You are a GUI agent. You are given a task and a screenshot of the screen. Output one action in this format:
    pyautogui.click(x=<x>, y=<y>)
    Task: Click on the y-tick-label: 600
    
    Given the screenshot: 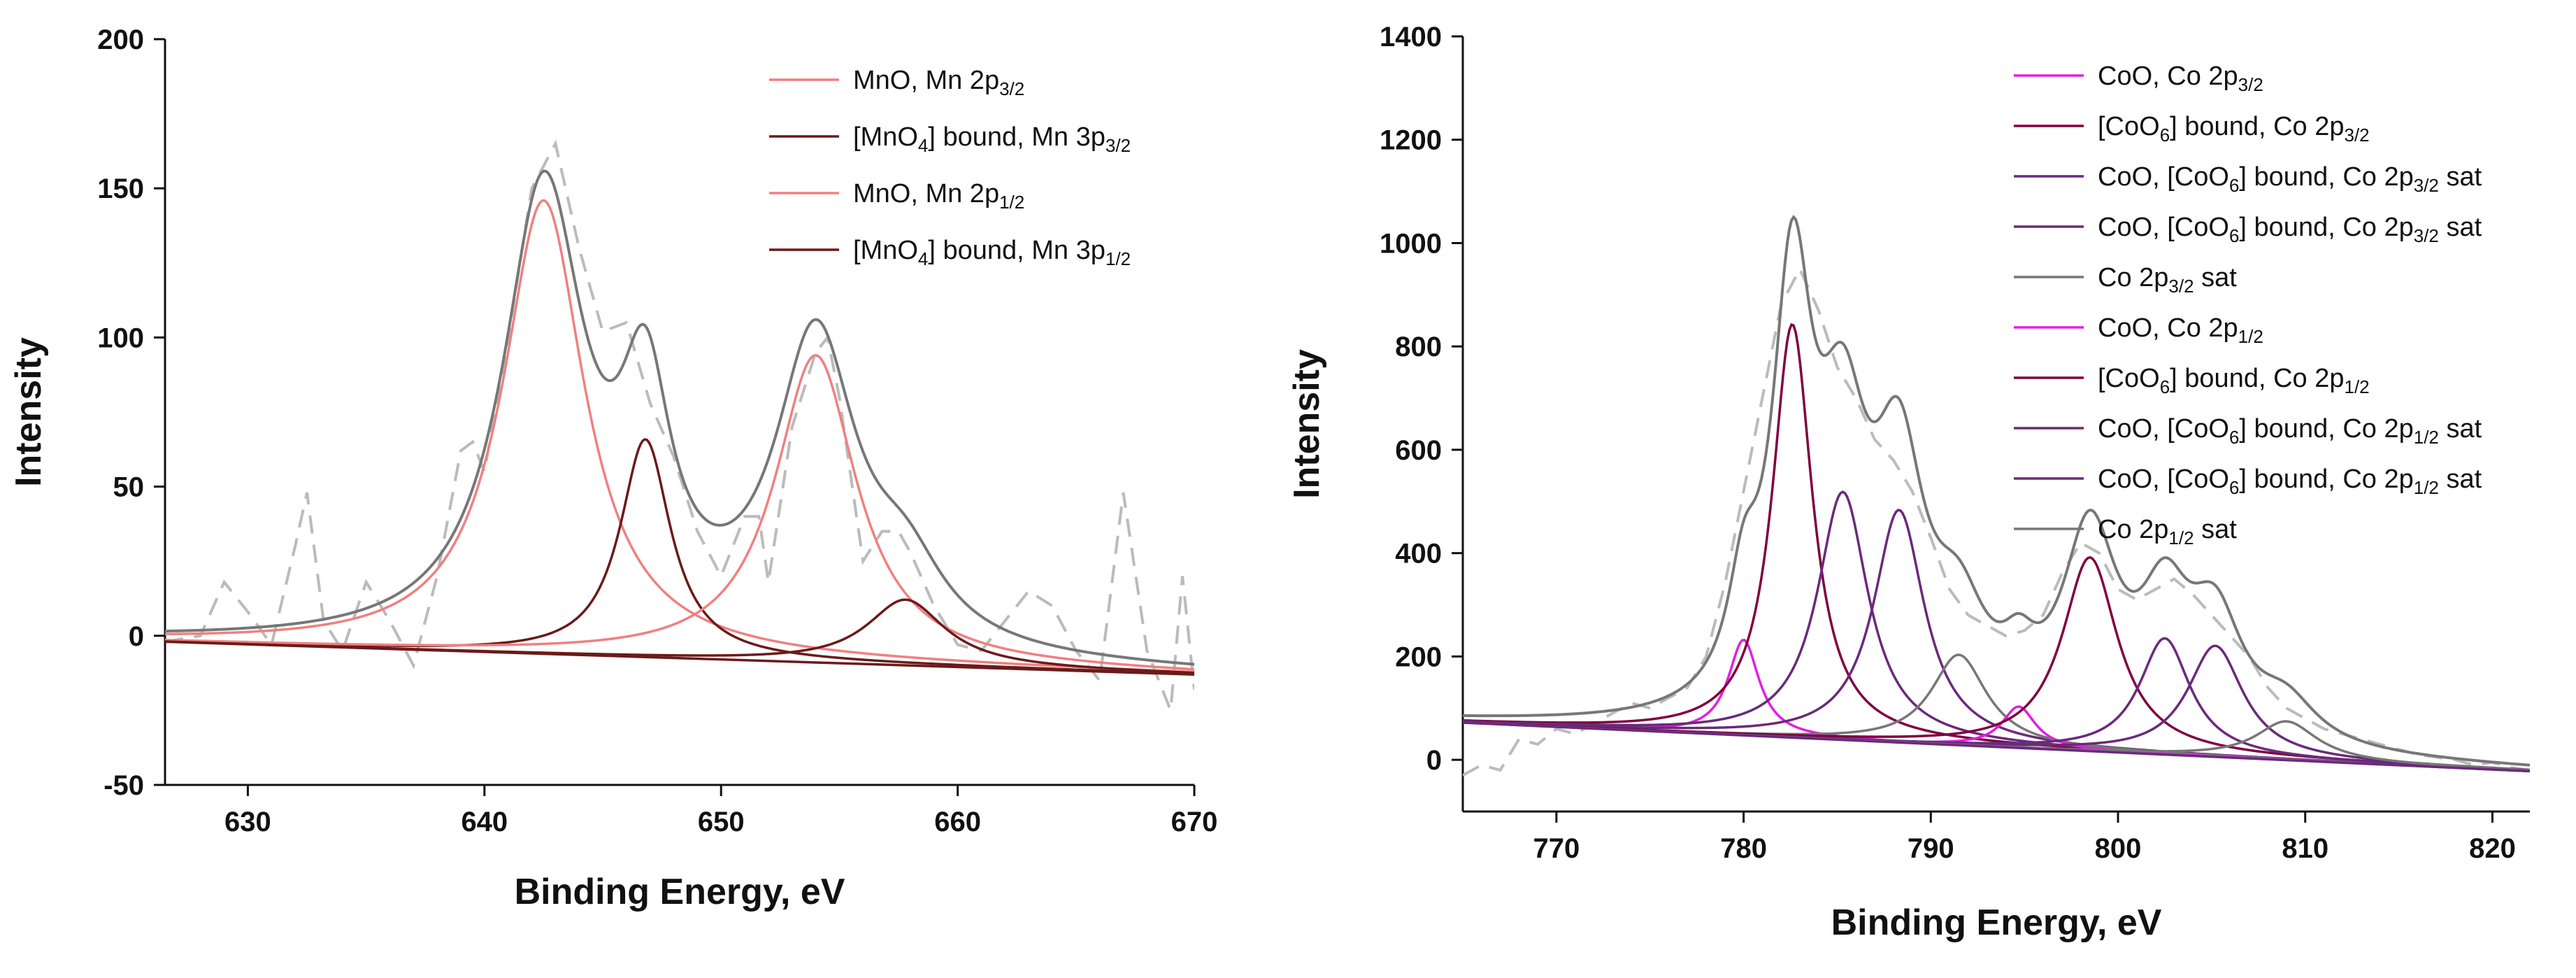 What is the action you would take?
    pyautogui.click(x=1418, y=450)
    